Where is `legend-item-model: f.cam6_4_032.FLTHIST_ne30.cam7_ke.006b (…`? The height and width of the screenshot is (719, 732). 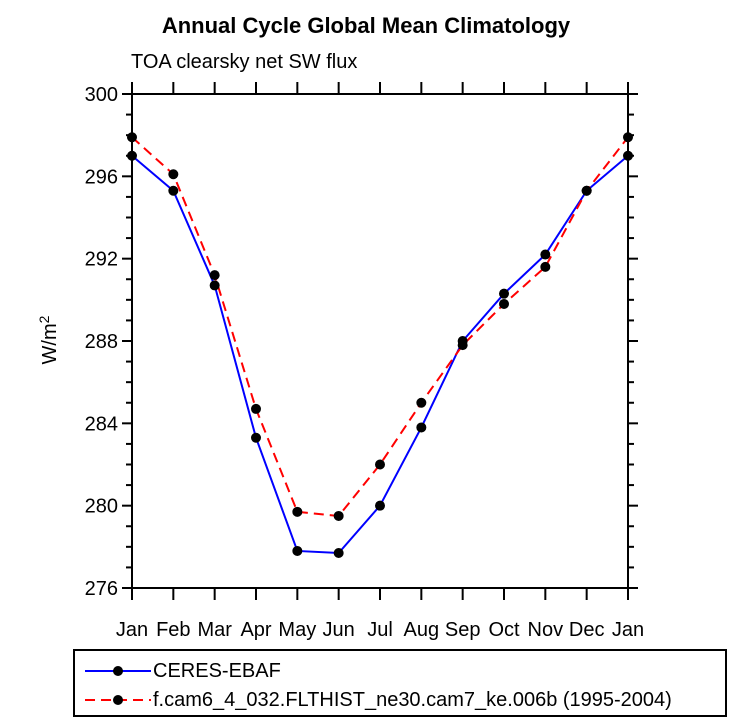 legend-item-model: f.cam6_4_032.FLTHIST_ne30.cam7_ke.006b (… is located at coordinates (404, 699).